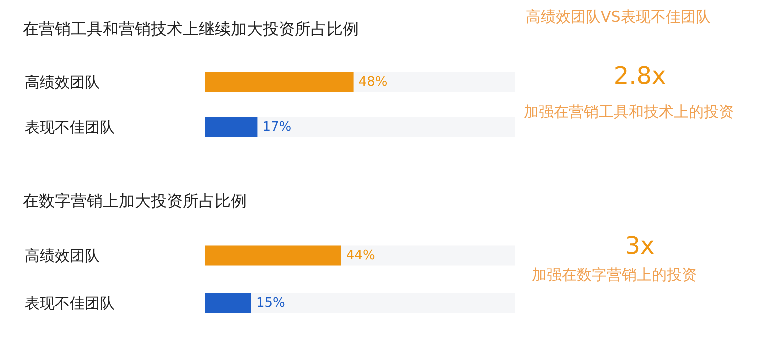 The height and width of the screenshot is (349, 767). What do you see at coordinates (614, 275) in the screenshot?
I see `text: 加强在数字营销上的投资` at bounding box center [614, 275].